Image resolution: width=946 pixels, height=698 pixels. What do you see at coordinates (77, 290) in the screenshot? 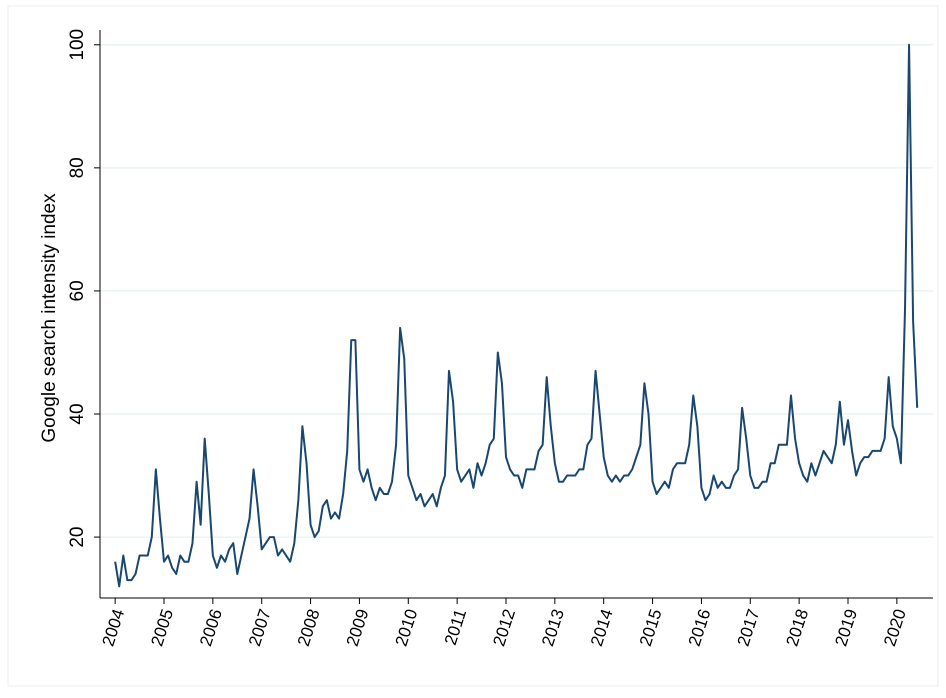
I see `y-tick-label: 60` at bounding box center [77, 290].